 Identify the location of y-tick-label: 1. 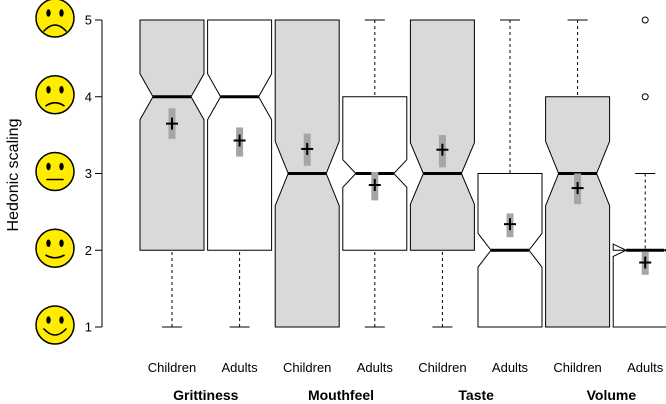
(88, 327).